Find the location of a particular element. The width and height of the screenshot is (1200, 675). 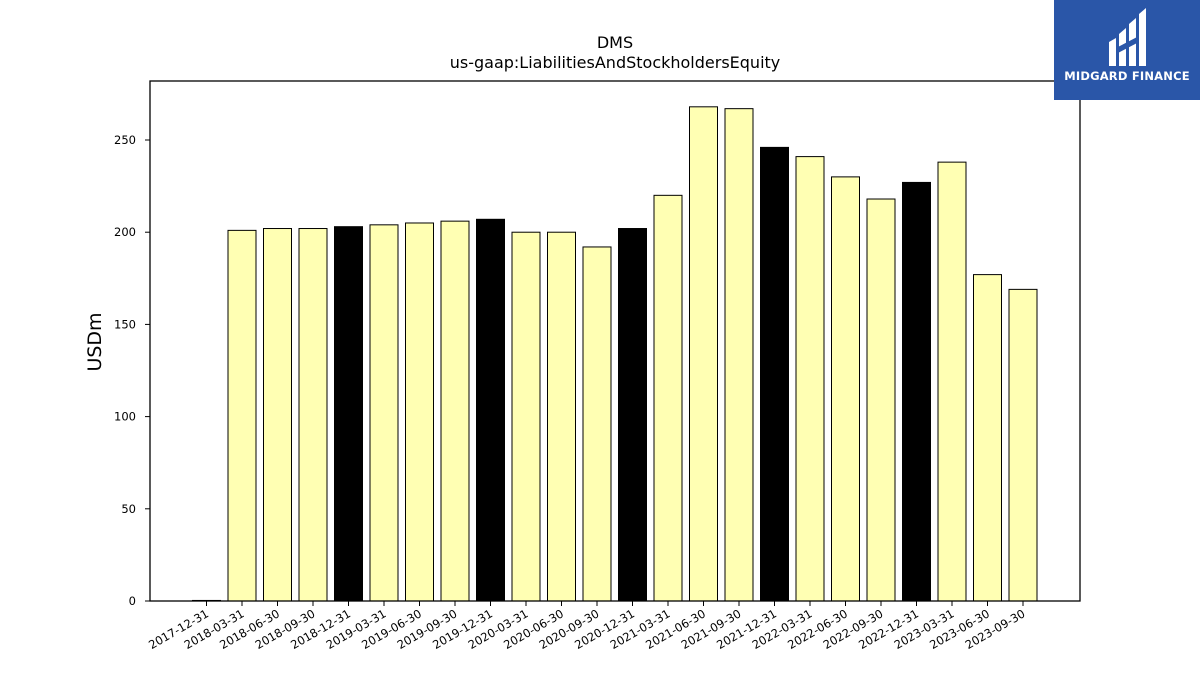

chart-title: DMS is located at coordinates (615, 42).